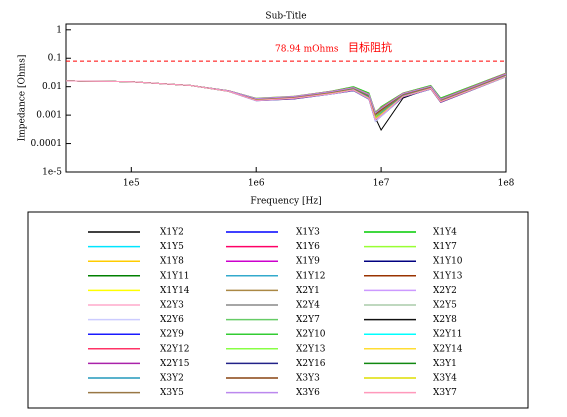 The image size is (567, 417). Describe the element at coordinates (52, 173) in the screenshot. I see `y-tick-label: 1e-5` at that location.